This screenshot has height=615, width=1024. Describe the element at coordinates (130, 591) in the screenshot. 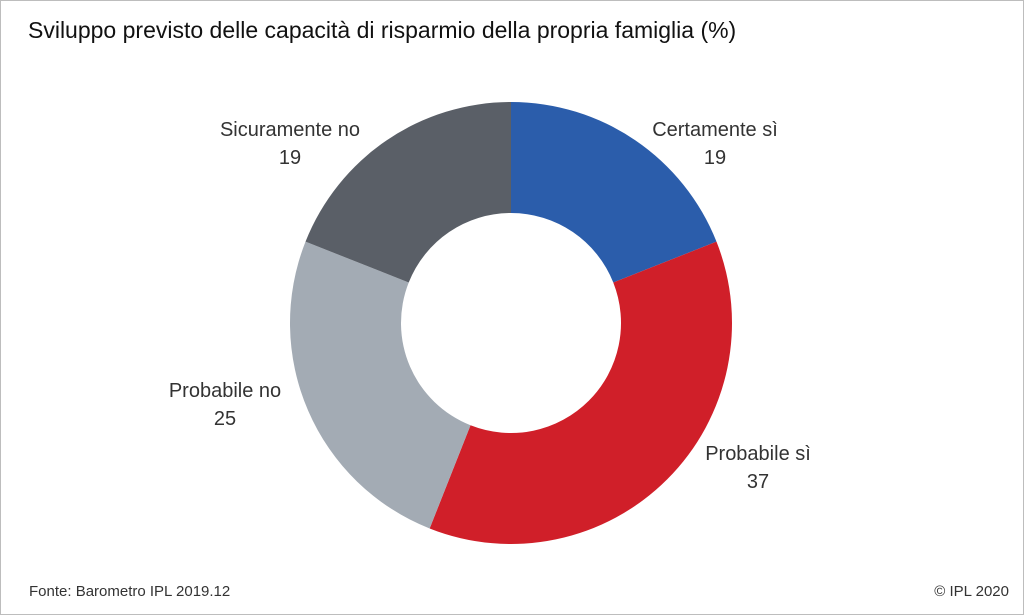

I see `source-note: Fonte: Barometro IPL 2019.12` at that location.